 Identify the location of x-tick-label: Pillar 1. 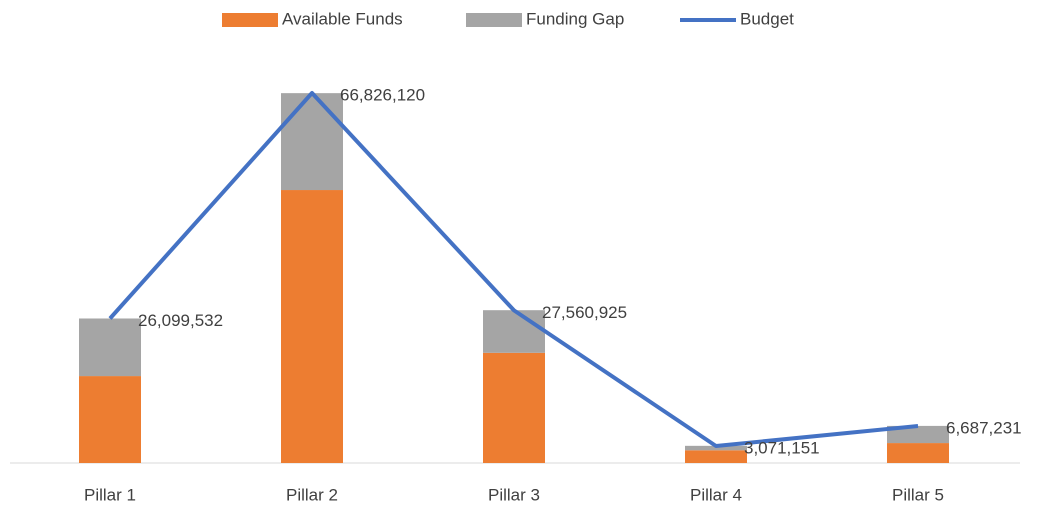
(110, 494).